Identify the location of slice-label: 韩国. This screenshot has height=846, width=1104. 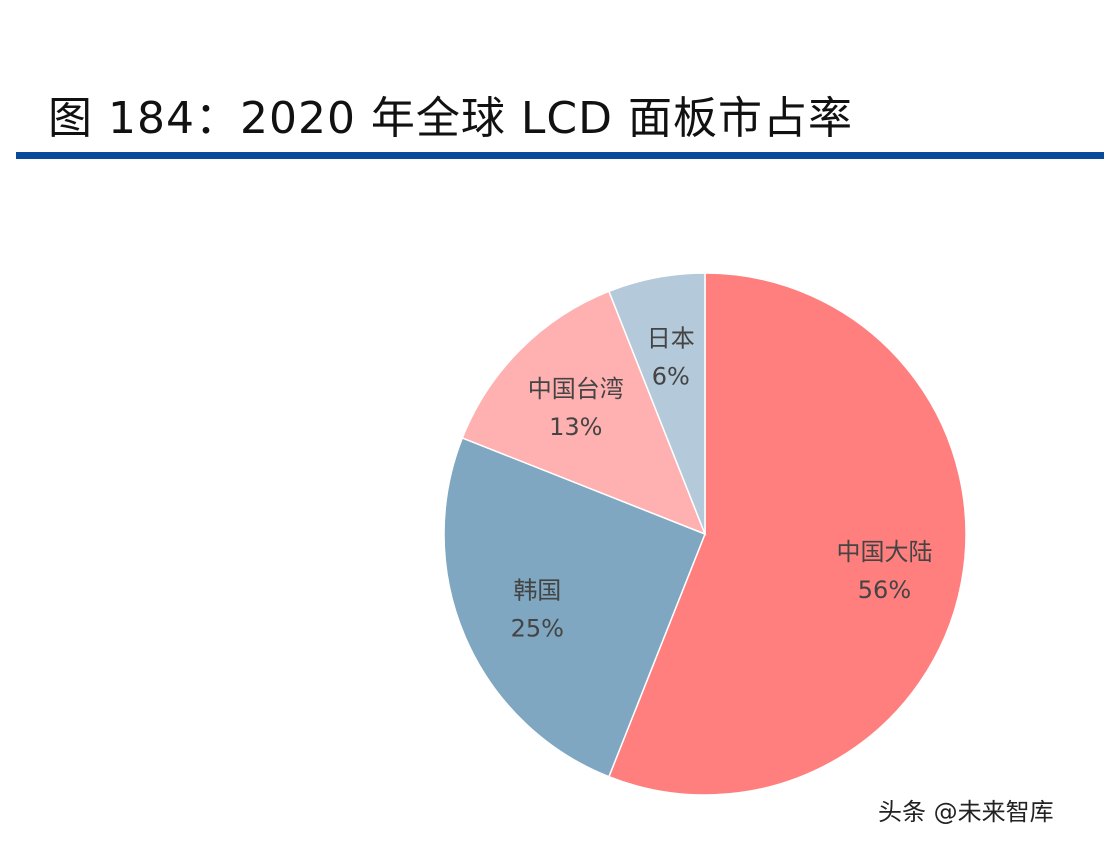
(537, 591).